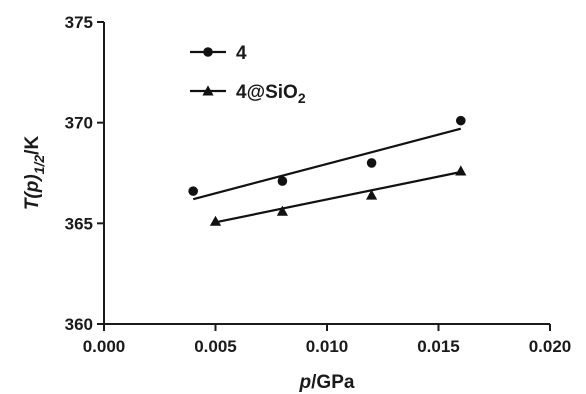  I want to click on legend-series-4-label: 4, so click(241, 53).